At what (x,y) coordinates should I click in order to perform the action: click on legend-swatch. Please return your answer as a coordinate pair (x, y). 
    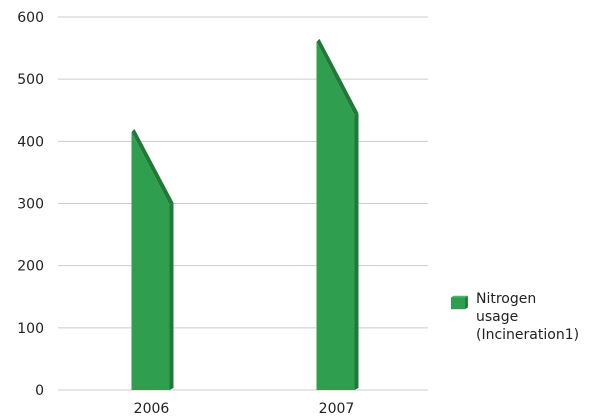
    Looking at the image, I should click on (459, 302).